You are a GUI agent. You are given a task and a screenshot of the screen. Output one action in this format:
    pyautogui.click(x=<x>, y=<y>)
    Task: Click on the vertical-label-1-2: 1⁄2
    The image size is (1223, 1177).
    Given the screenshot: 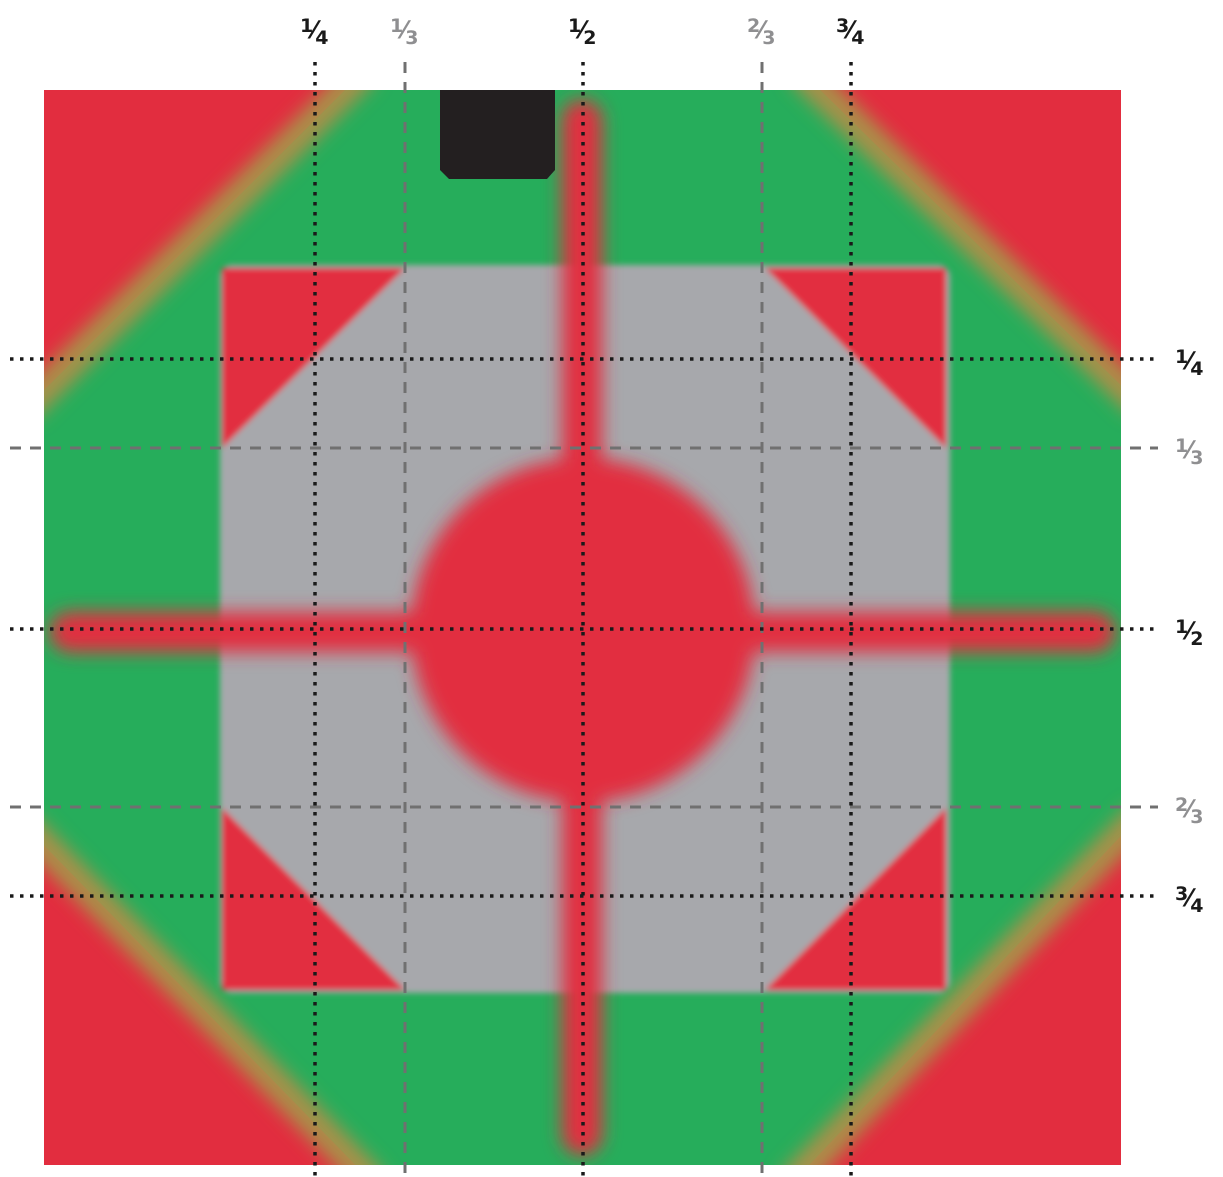 What is the action you would take?
    pyautogui.click(x=582, y=32)
    